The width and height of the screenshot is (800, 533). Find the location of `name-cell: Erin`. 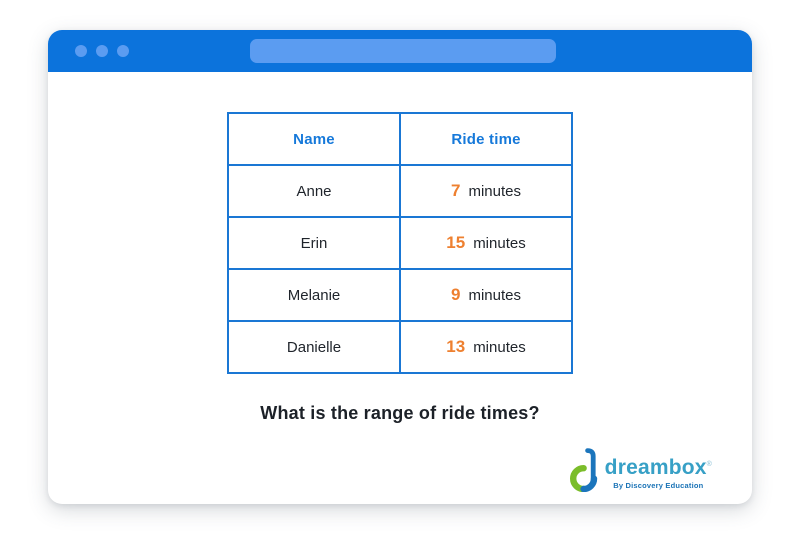

name-cell: Erin is located at coordinates (314, 243).